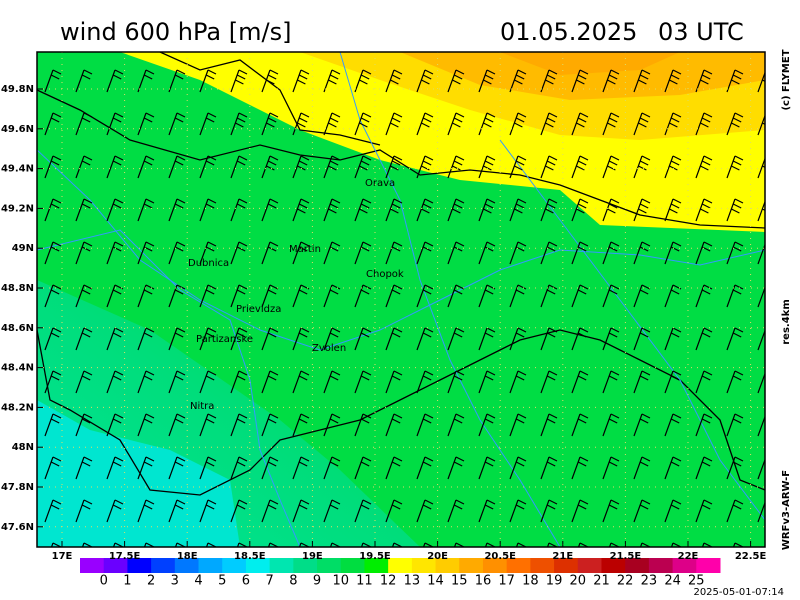 The width and height of the screenshot is (800, 600). Describe the element at coordinates (554, 581) in the screenshot. I see `colorbar-label: 19` at that location.